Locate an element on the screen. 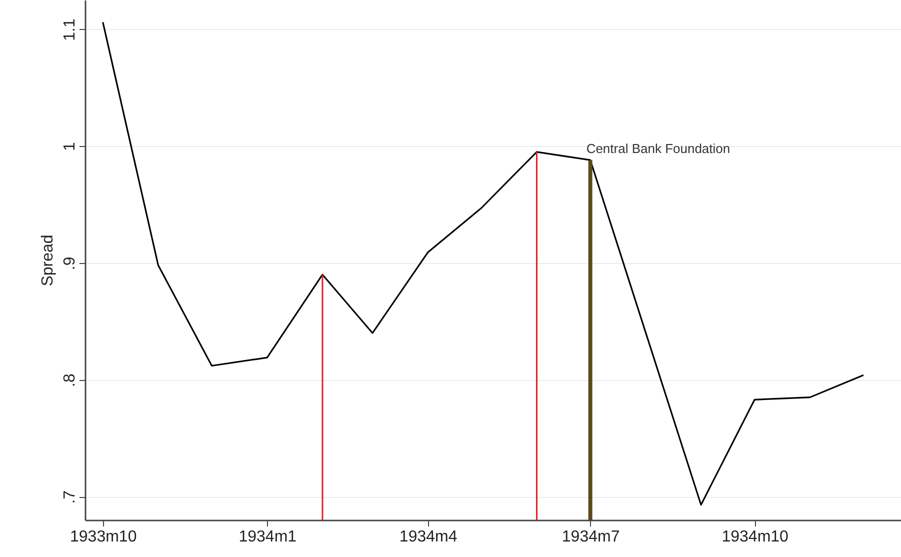 The width and height of the screenshot is (901, 557). x-tick-label: 1934m10 is located at coordinates (755, 537).